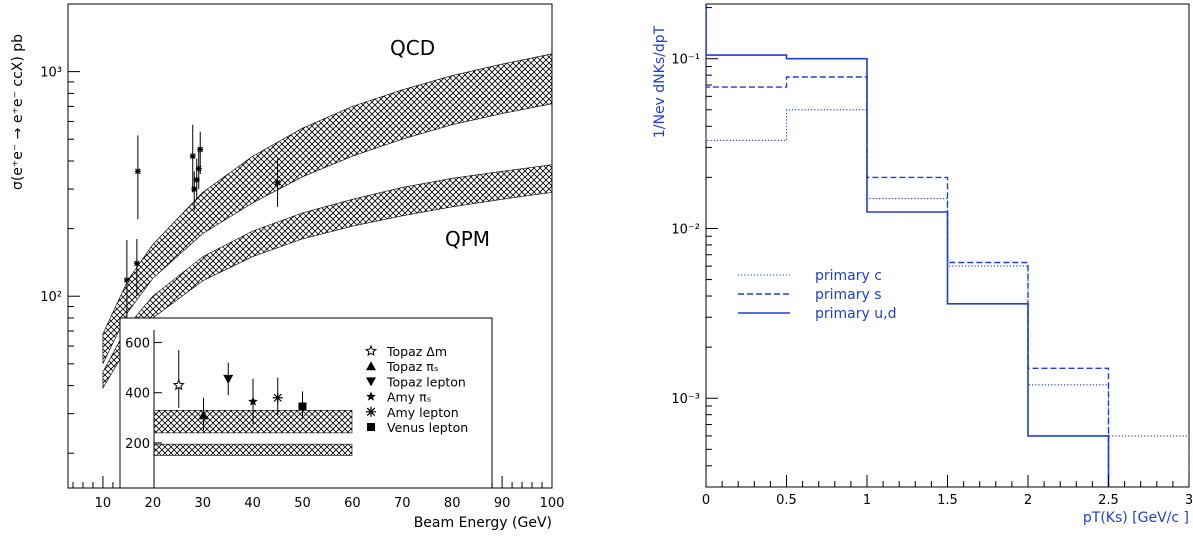 The height and width of the screenshot is (542, 1193). Describe the element at coordinates (855, 314) in the screenshot. I see `legend-label: primary u,d` at that location.